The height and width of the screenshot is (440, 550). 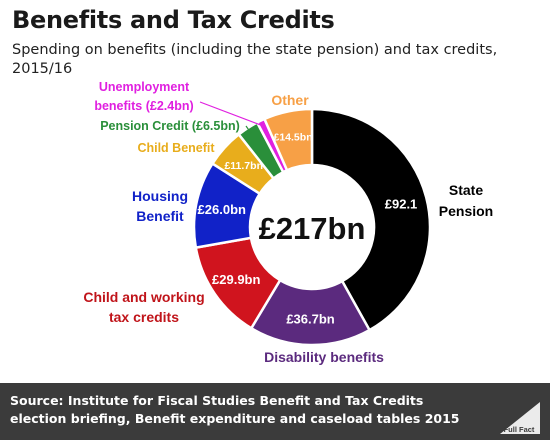 What do you see at coordinates (312, 228) in the screenshot?
I see `center-total-label: £217bn` at bounding box center [312, 228].